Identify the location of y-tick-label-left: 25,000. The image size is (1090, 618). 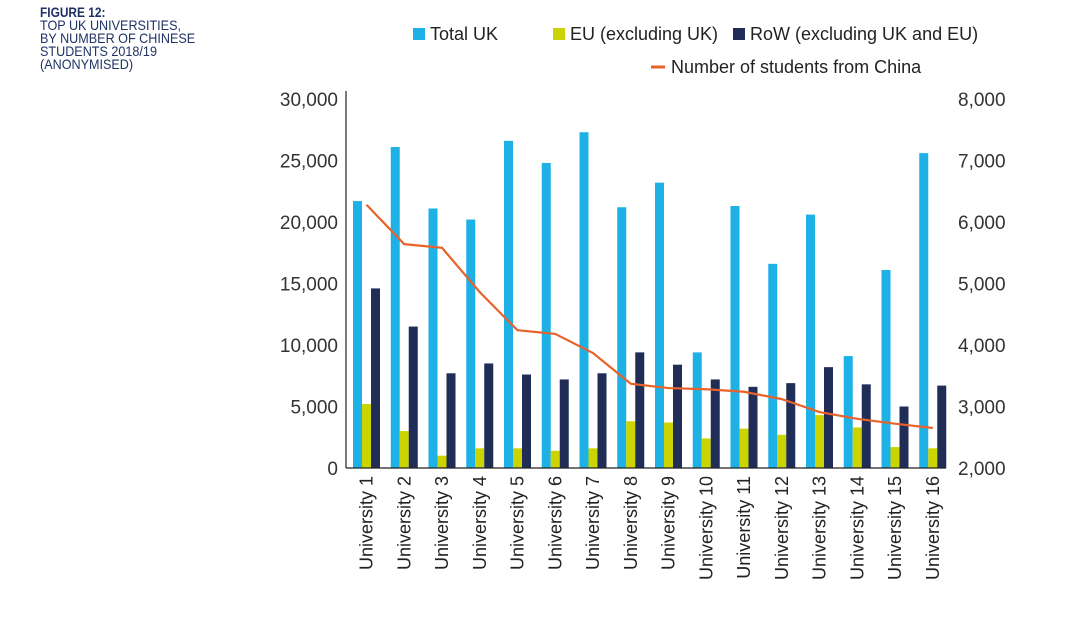
(309, 162).